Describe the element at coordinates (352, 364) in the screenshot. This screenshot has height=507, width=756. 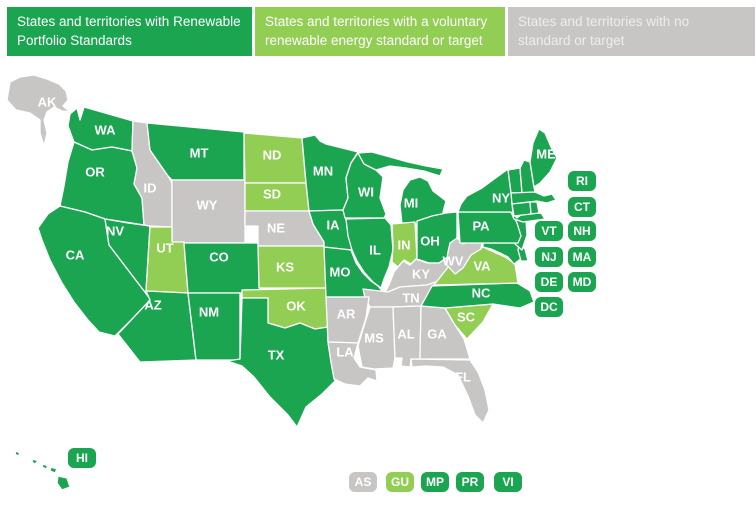
I see `state-la` at that location.